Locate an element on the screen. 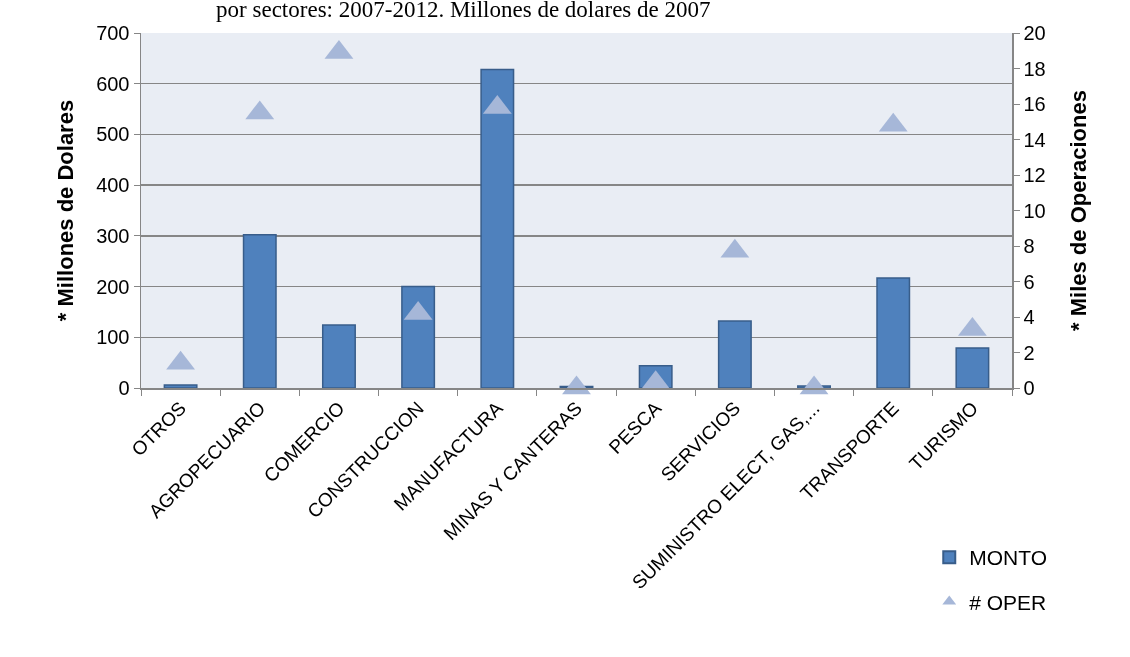 Image resolution: width=1130 pixels, height=657 pixels. y-tick-label: 200 is located at coordinates (113, 286).